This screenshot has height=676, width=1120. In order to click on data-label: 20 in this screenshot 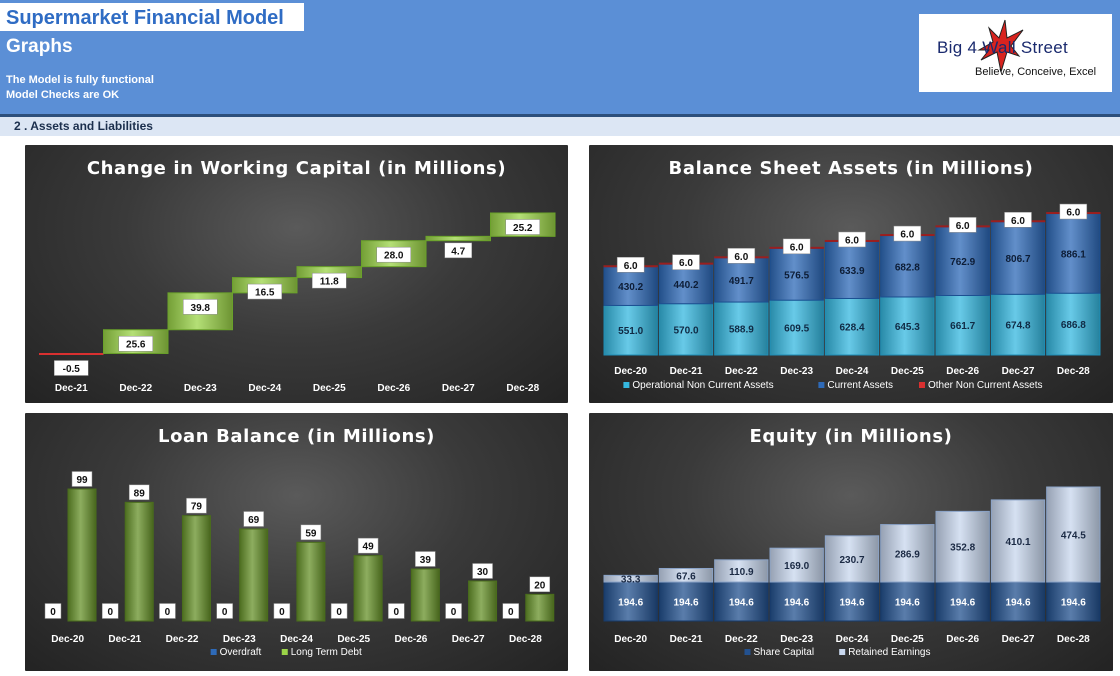, I will do `click(540, 585)`.